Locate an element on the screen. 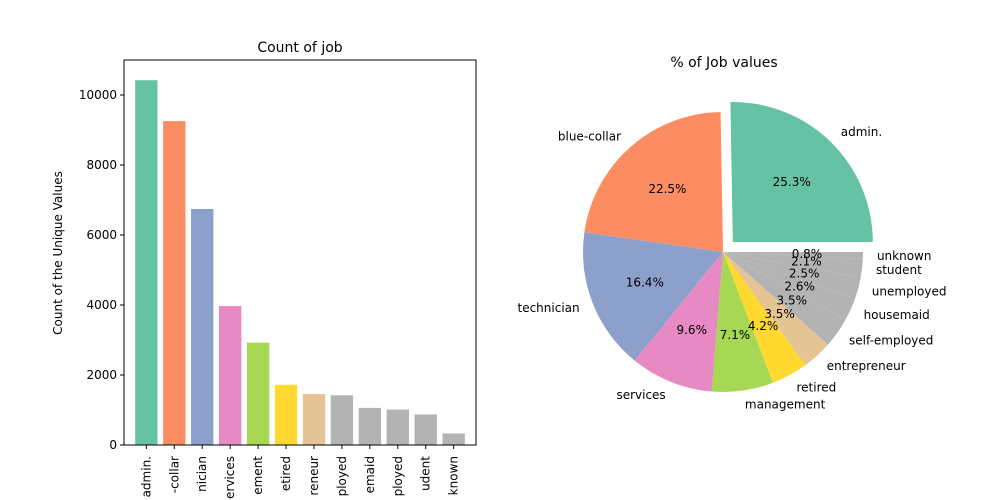 Image resolution: width=1000 pixels, height=500 pixels. pie-percent-label: 9.6% is located at coordinates (691, 330).